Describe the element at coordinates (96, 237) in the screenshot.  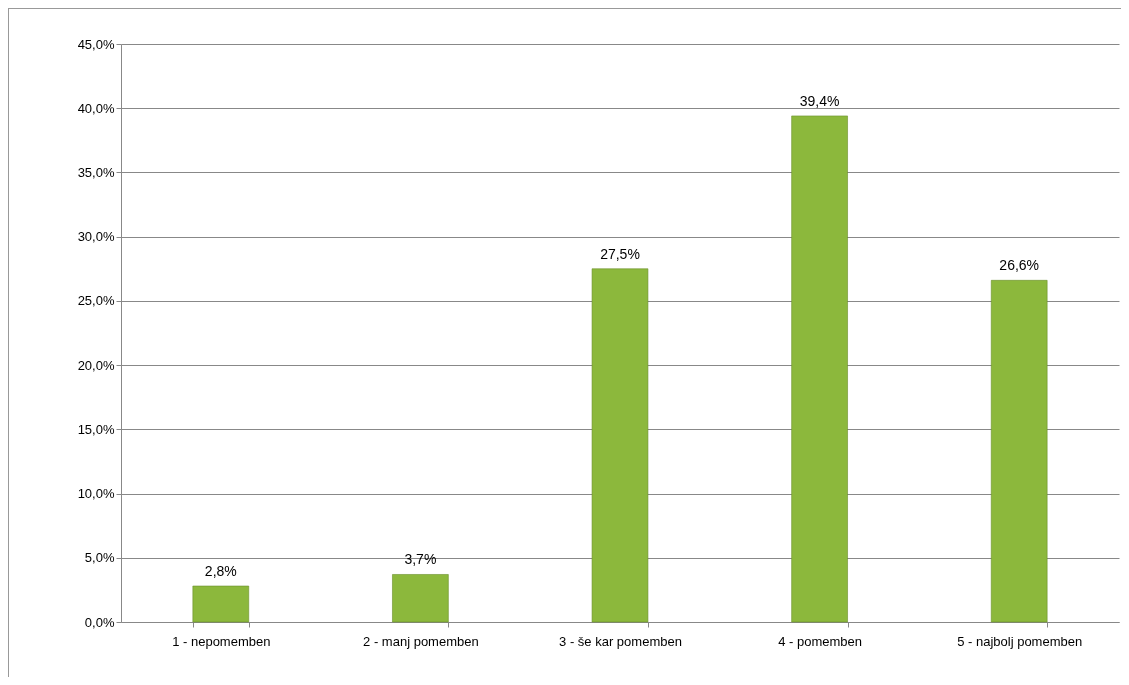
I see `y-tick-label: 30,0%` at that location.